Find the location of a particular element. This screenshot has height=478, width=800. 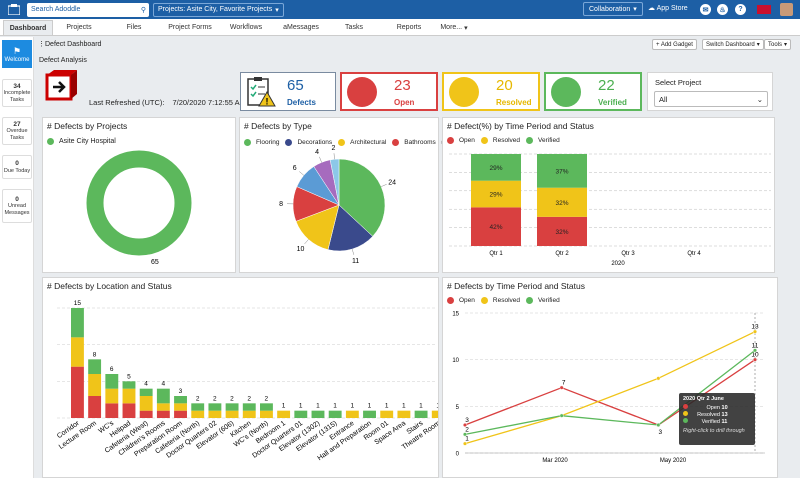

search-icon: ⚲ is located at coordinates (143, 10).